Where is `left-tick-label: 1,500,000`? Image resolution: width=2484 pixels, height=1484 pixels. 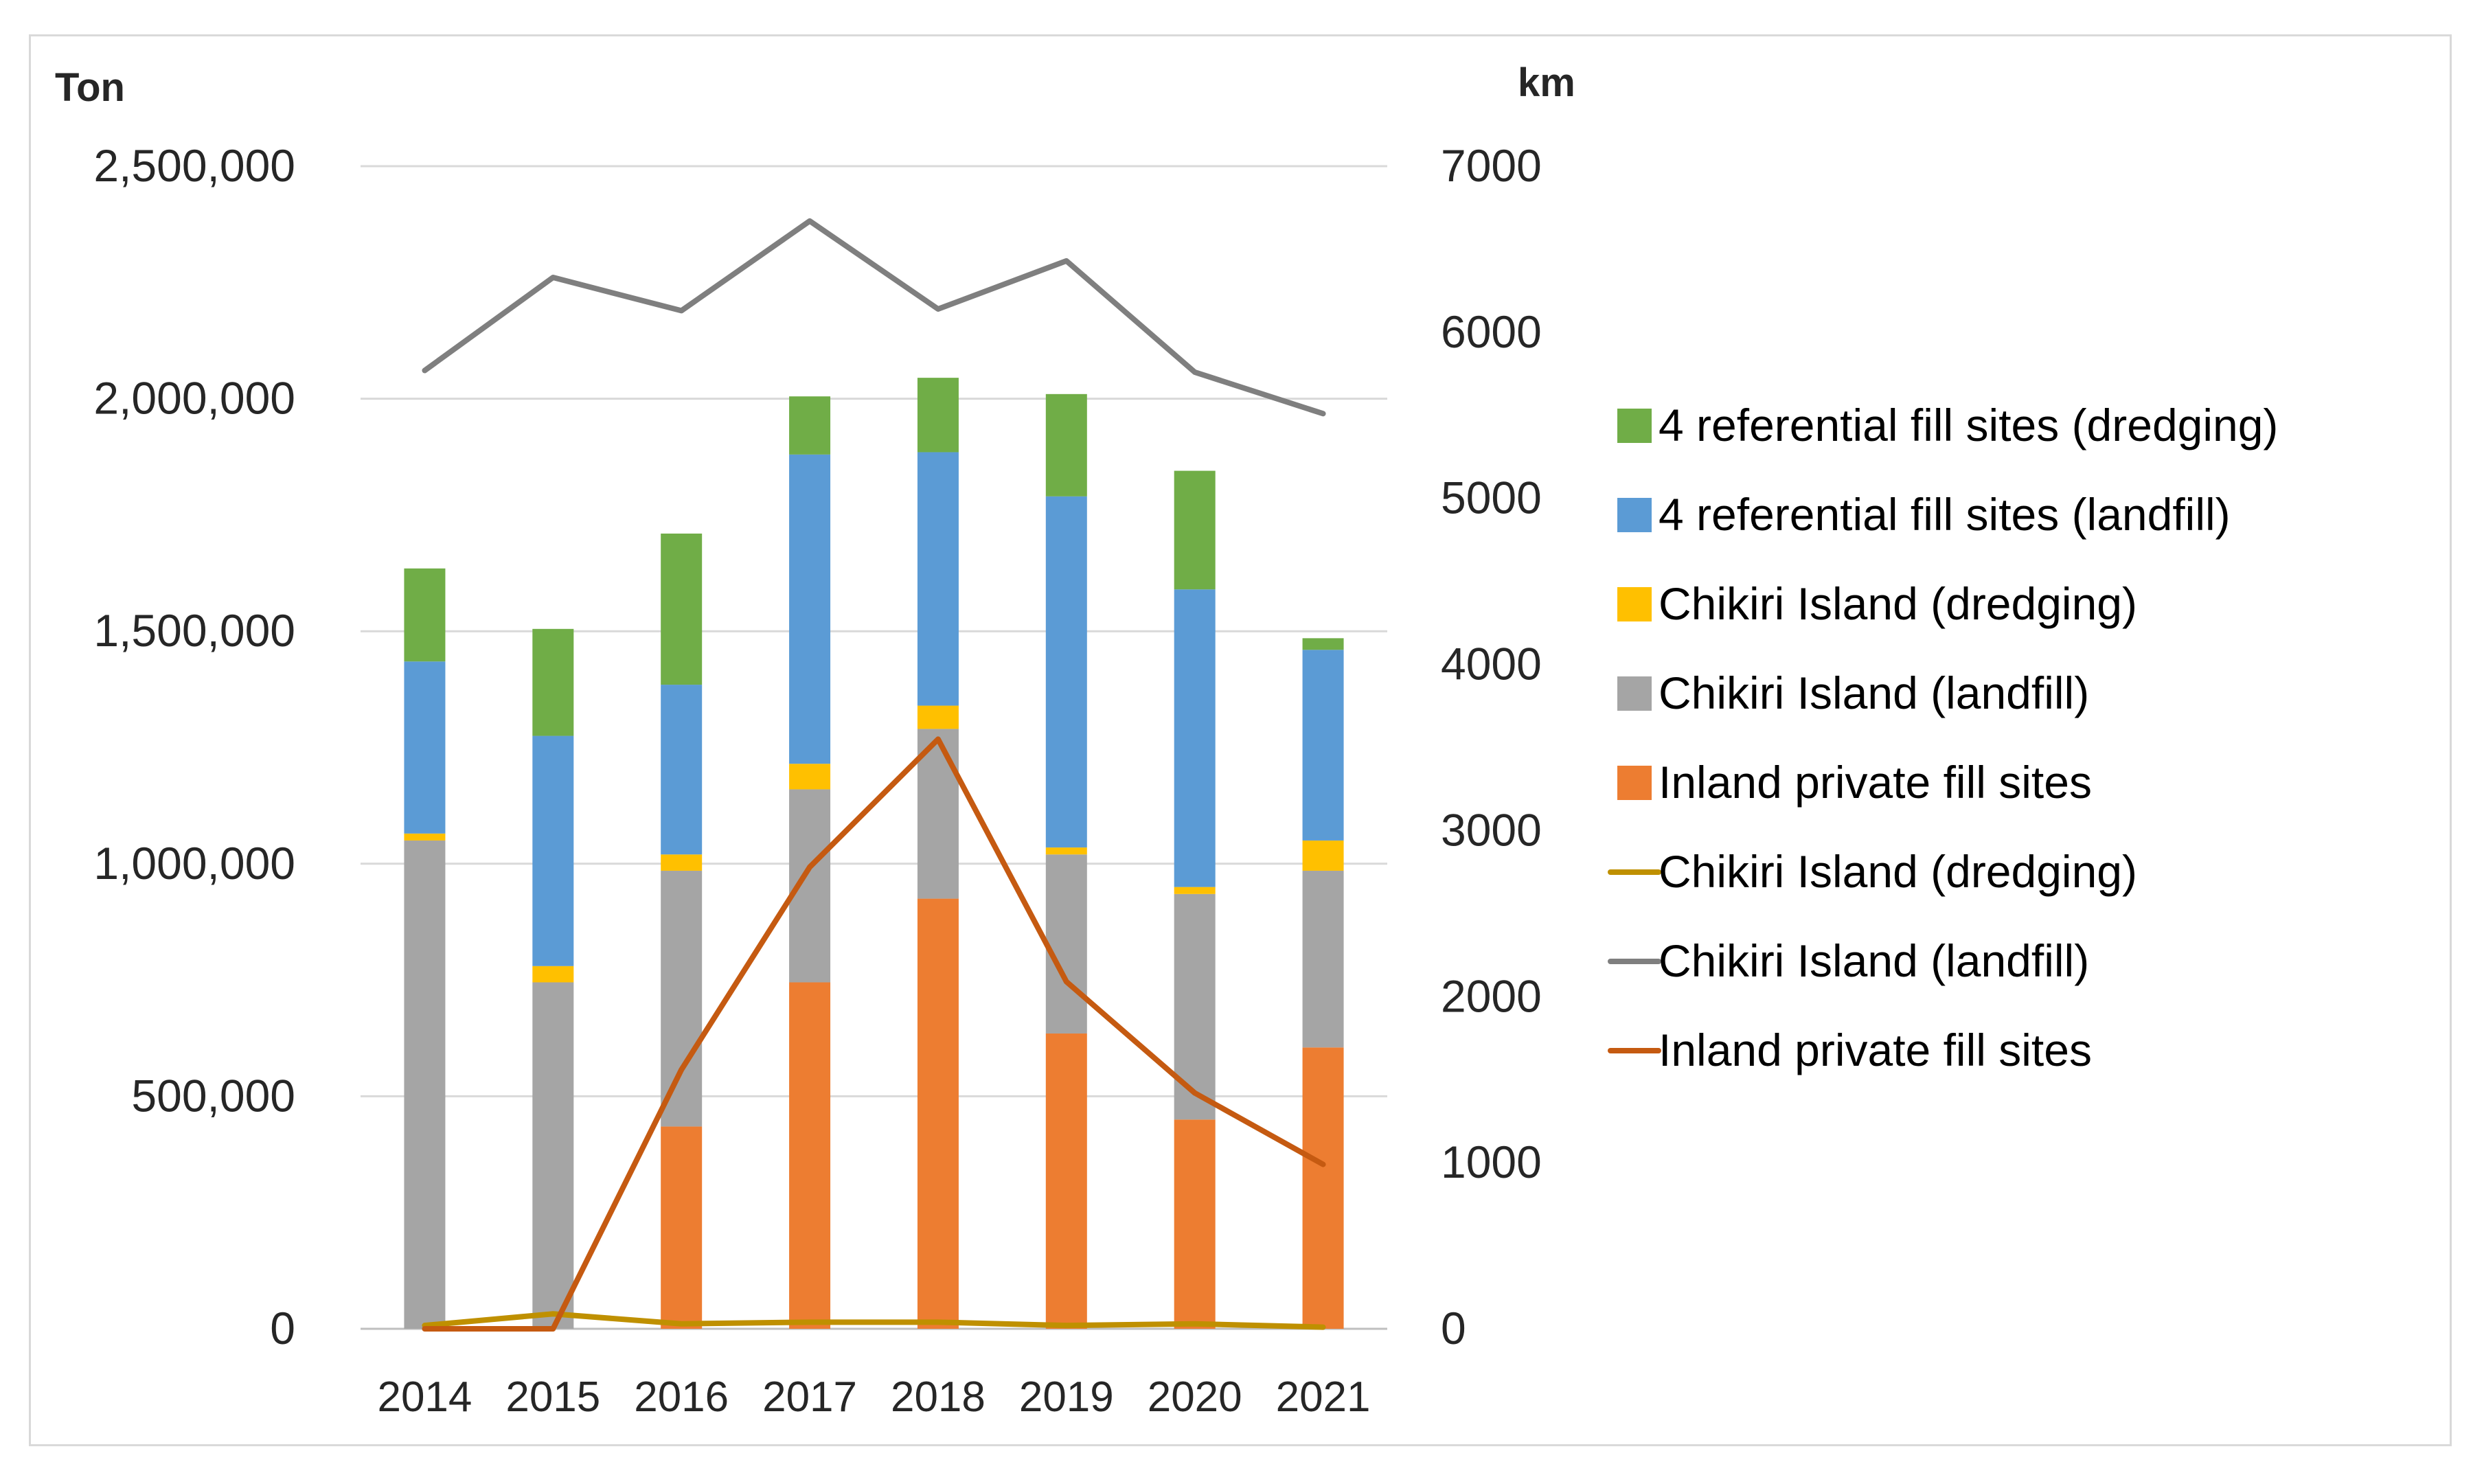
left-tick-label: 1,500,000 is located at coordinates (194, 631).